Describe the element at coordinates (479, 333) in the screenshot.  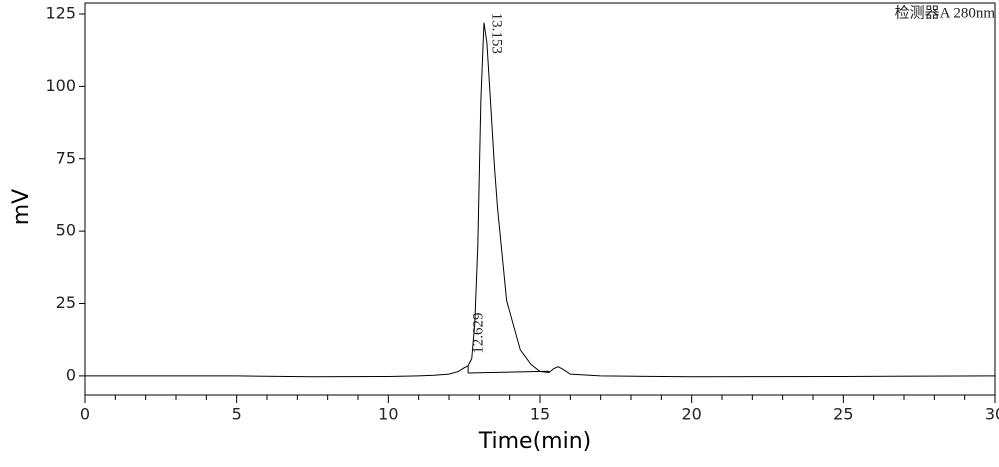
I see `peak-label: 12.629` at that location.